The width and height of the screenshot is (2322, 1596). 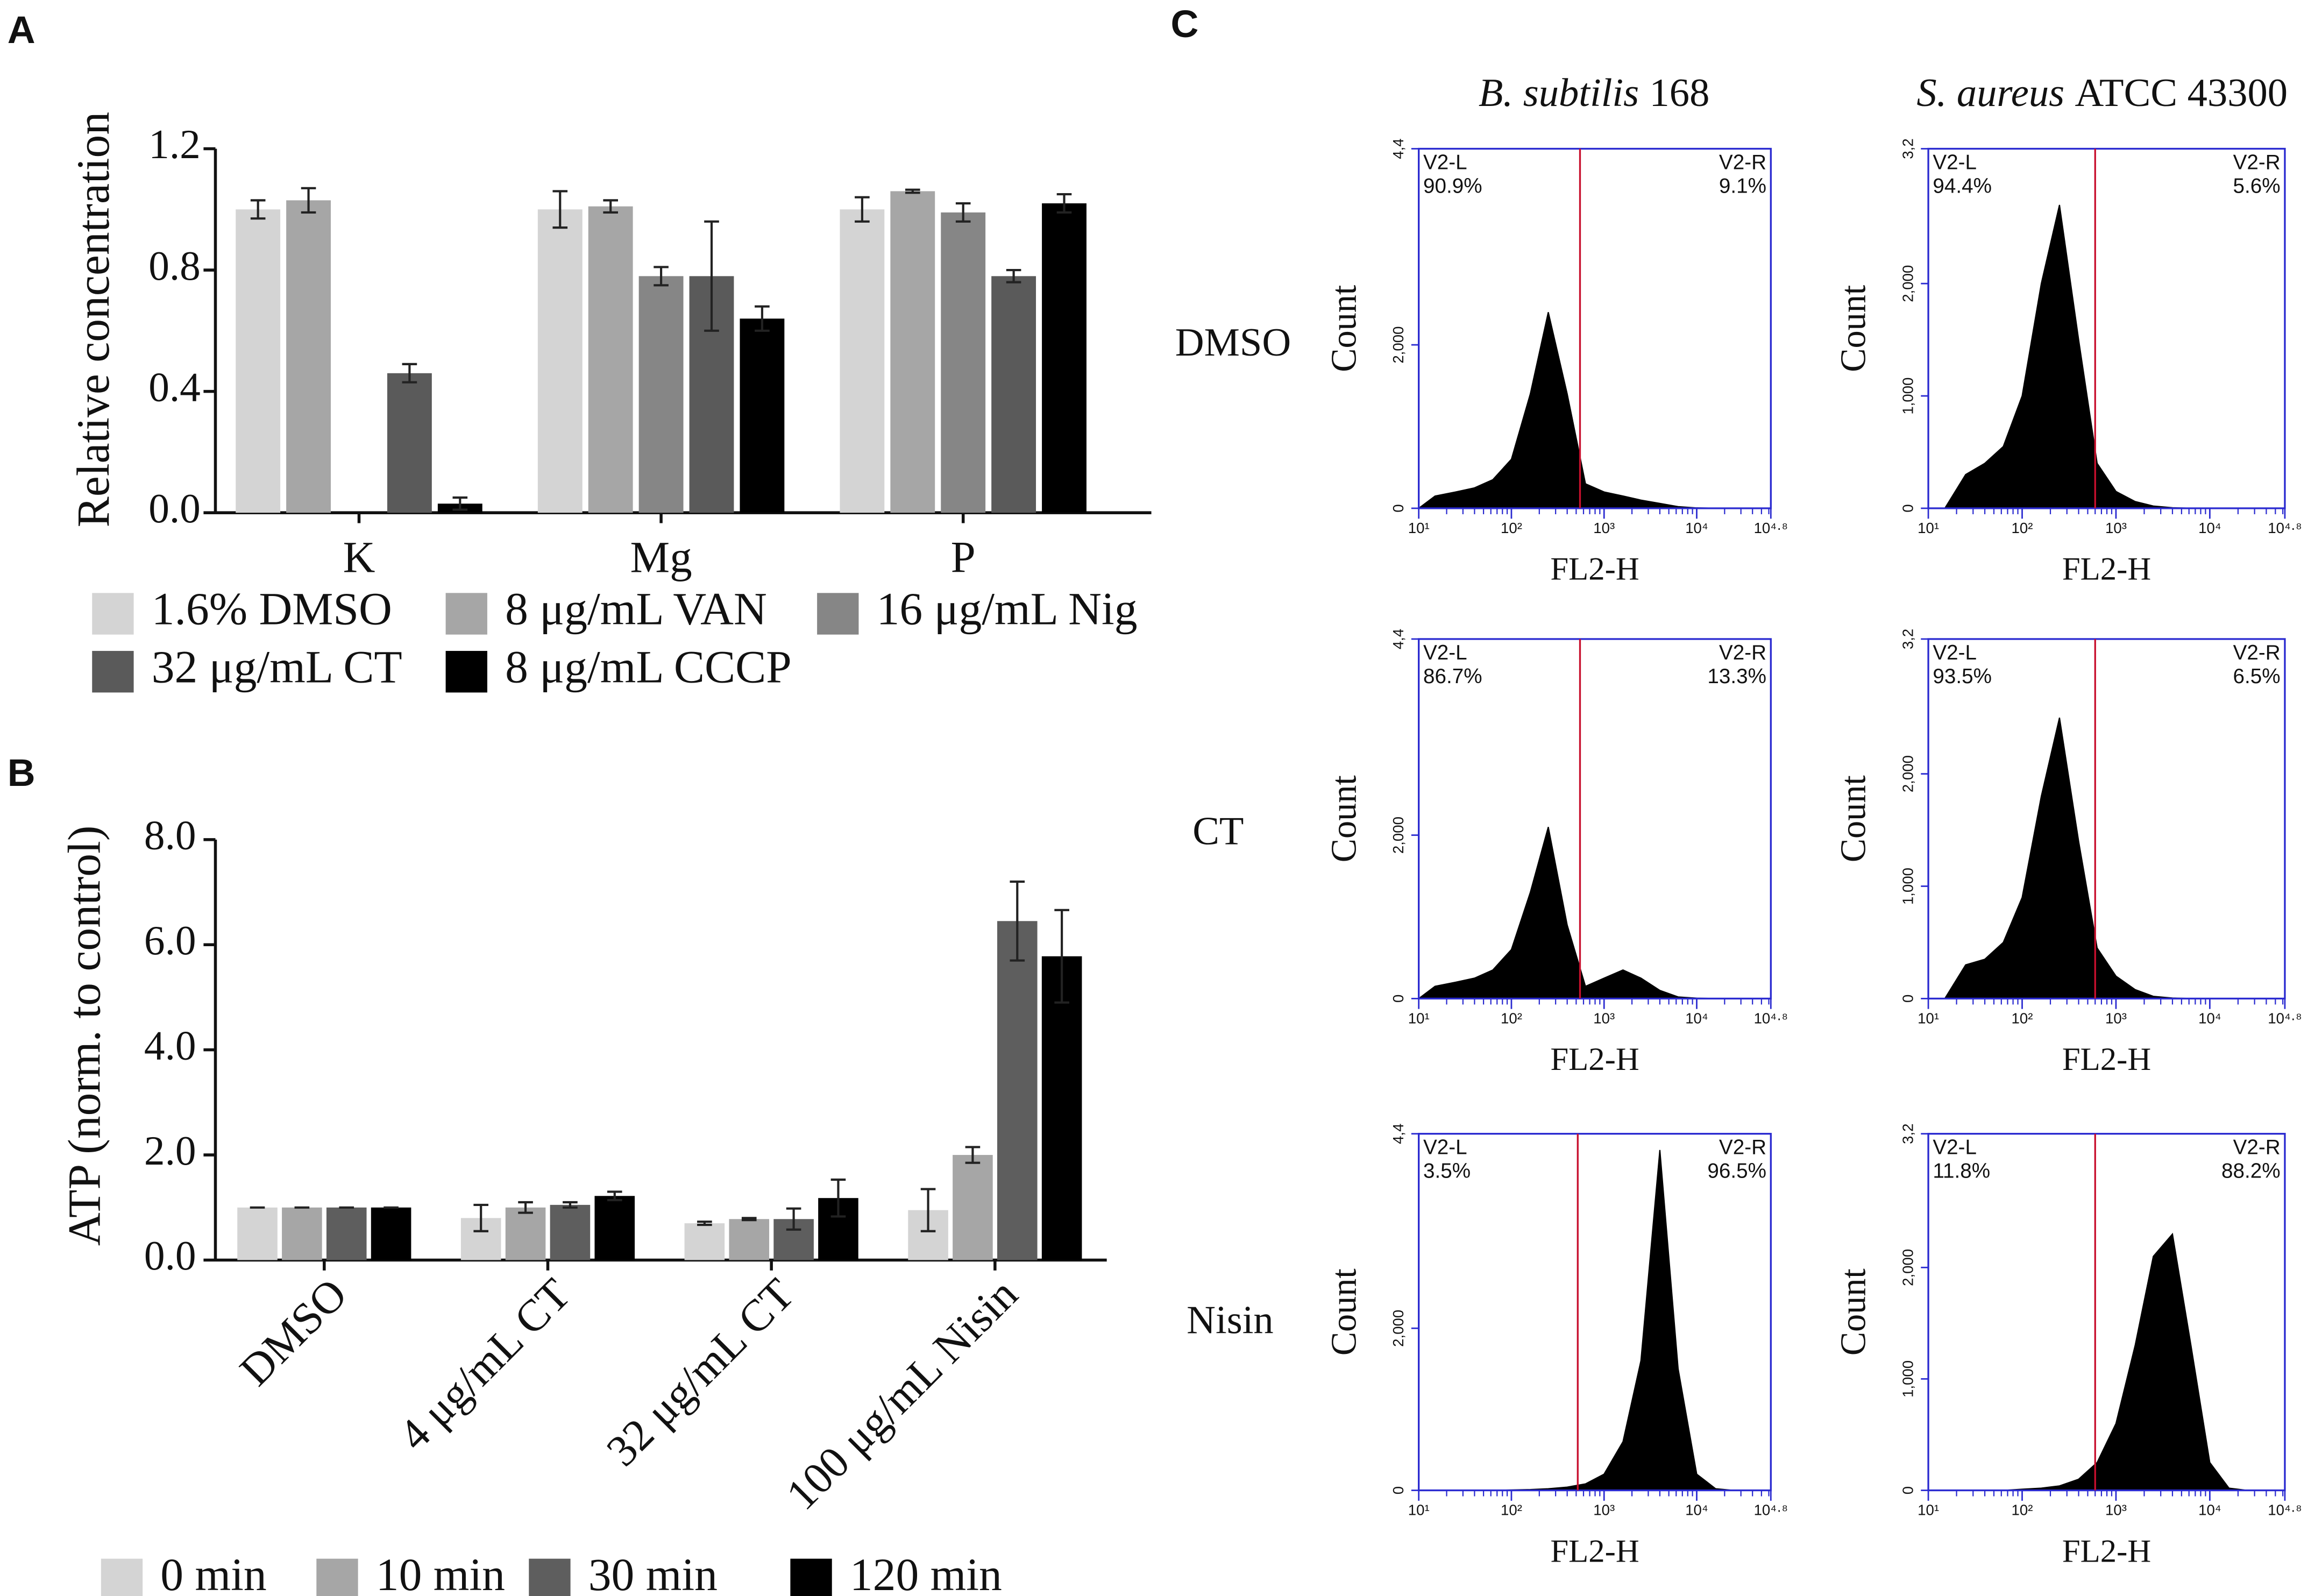 What do you see at coordinates (1990, 93) in the screenshot?
I see `species: S. aureus` at bounding box center [1990, 93].